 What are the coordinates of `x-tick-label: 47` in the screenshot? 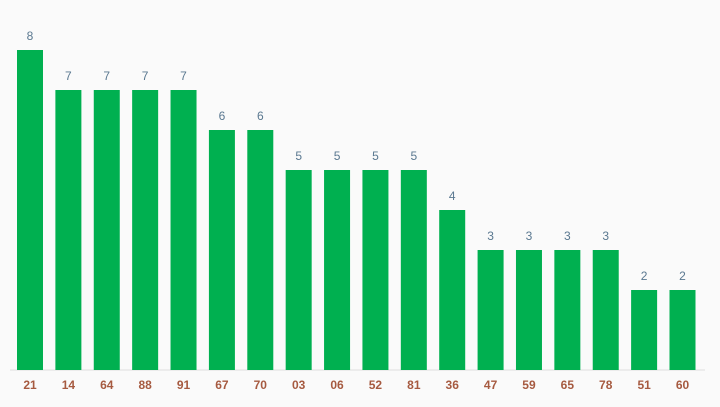 It's located at (491, 385).